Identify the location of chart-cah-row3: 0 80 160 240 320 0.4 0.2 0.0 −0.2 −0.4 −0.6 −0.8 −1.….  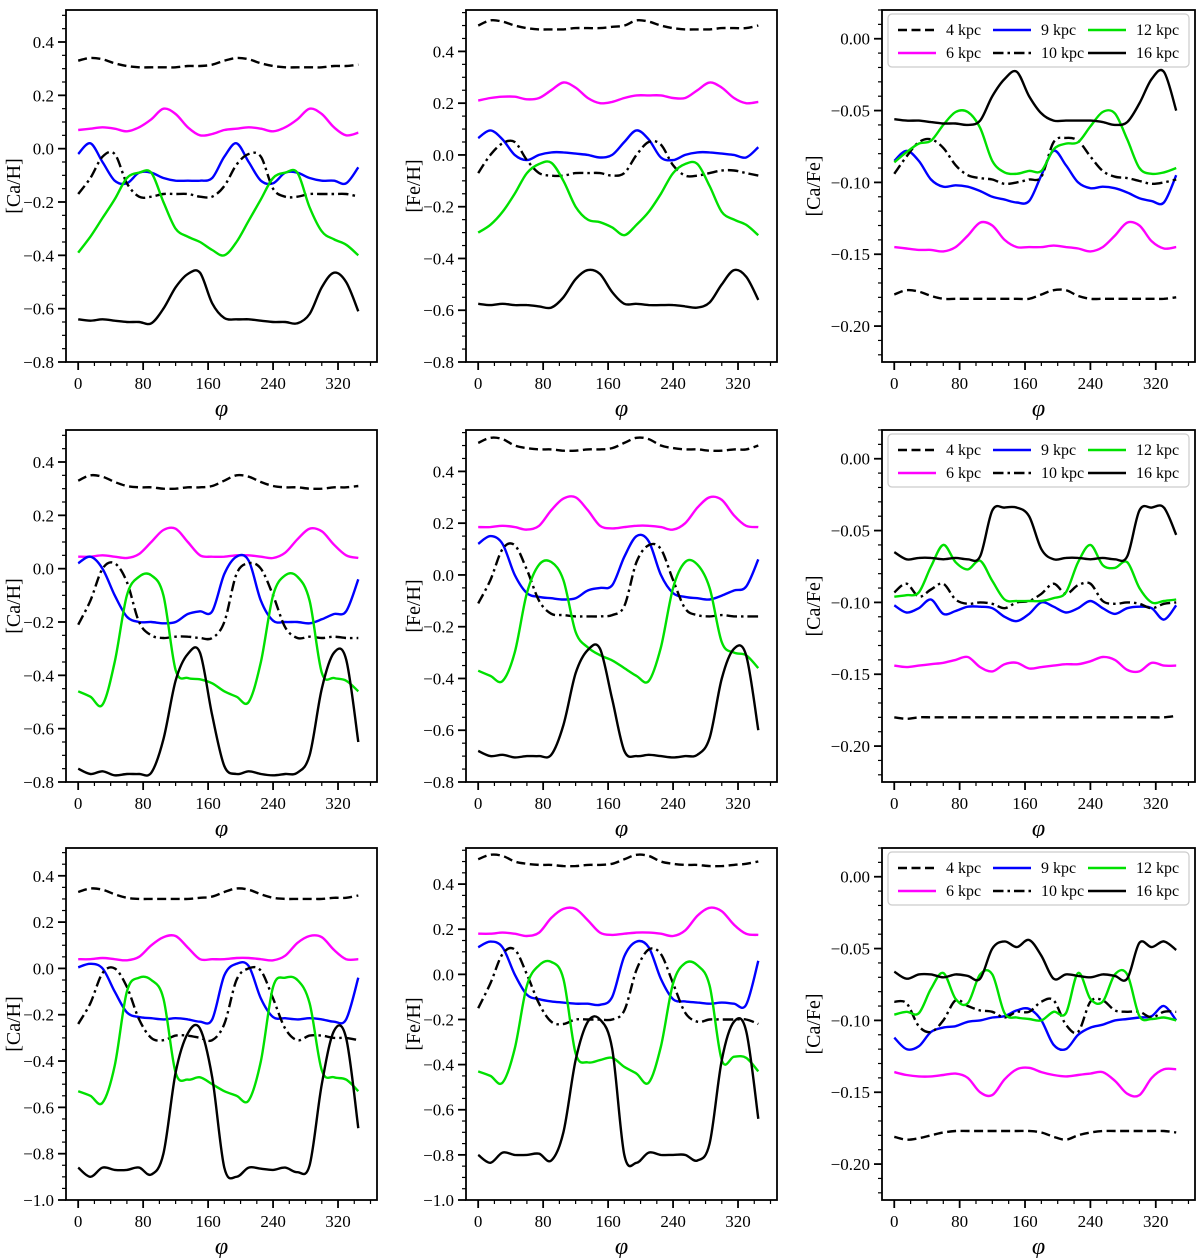
(190, 1052).